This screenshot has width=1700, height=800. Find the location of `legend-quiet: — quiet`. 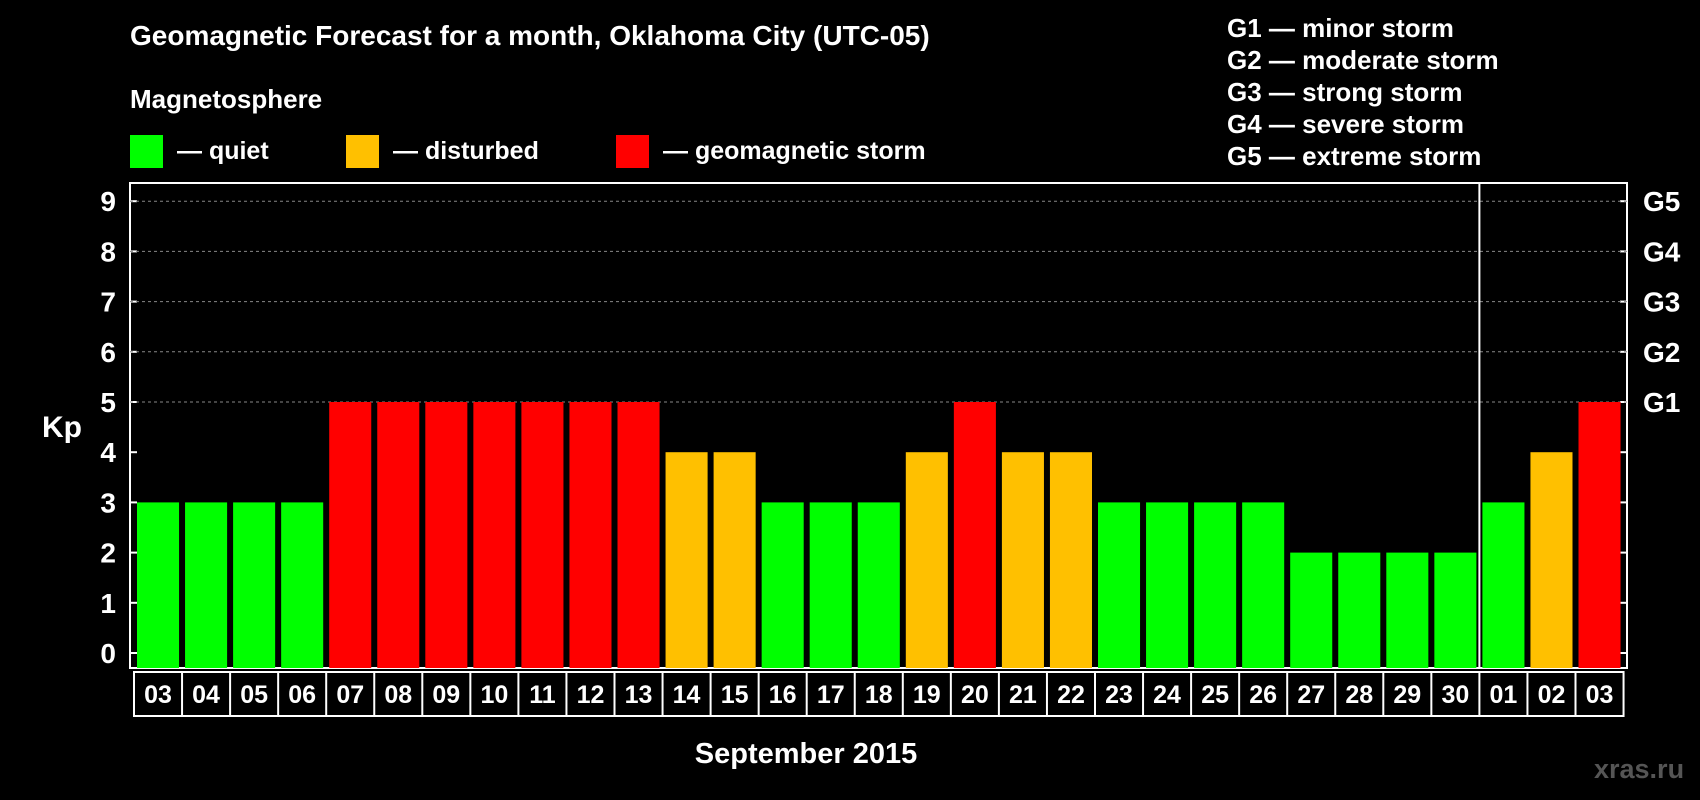

legend-quiet: — quiet is located at coordinates (199, 151).